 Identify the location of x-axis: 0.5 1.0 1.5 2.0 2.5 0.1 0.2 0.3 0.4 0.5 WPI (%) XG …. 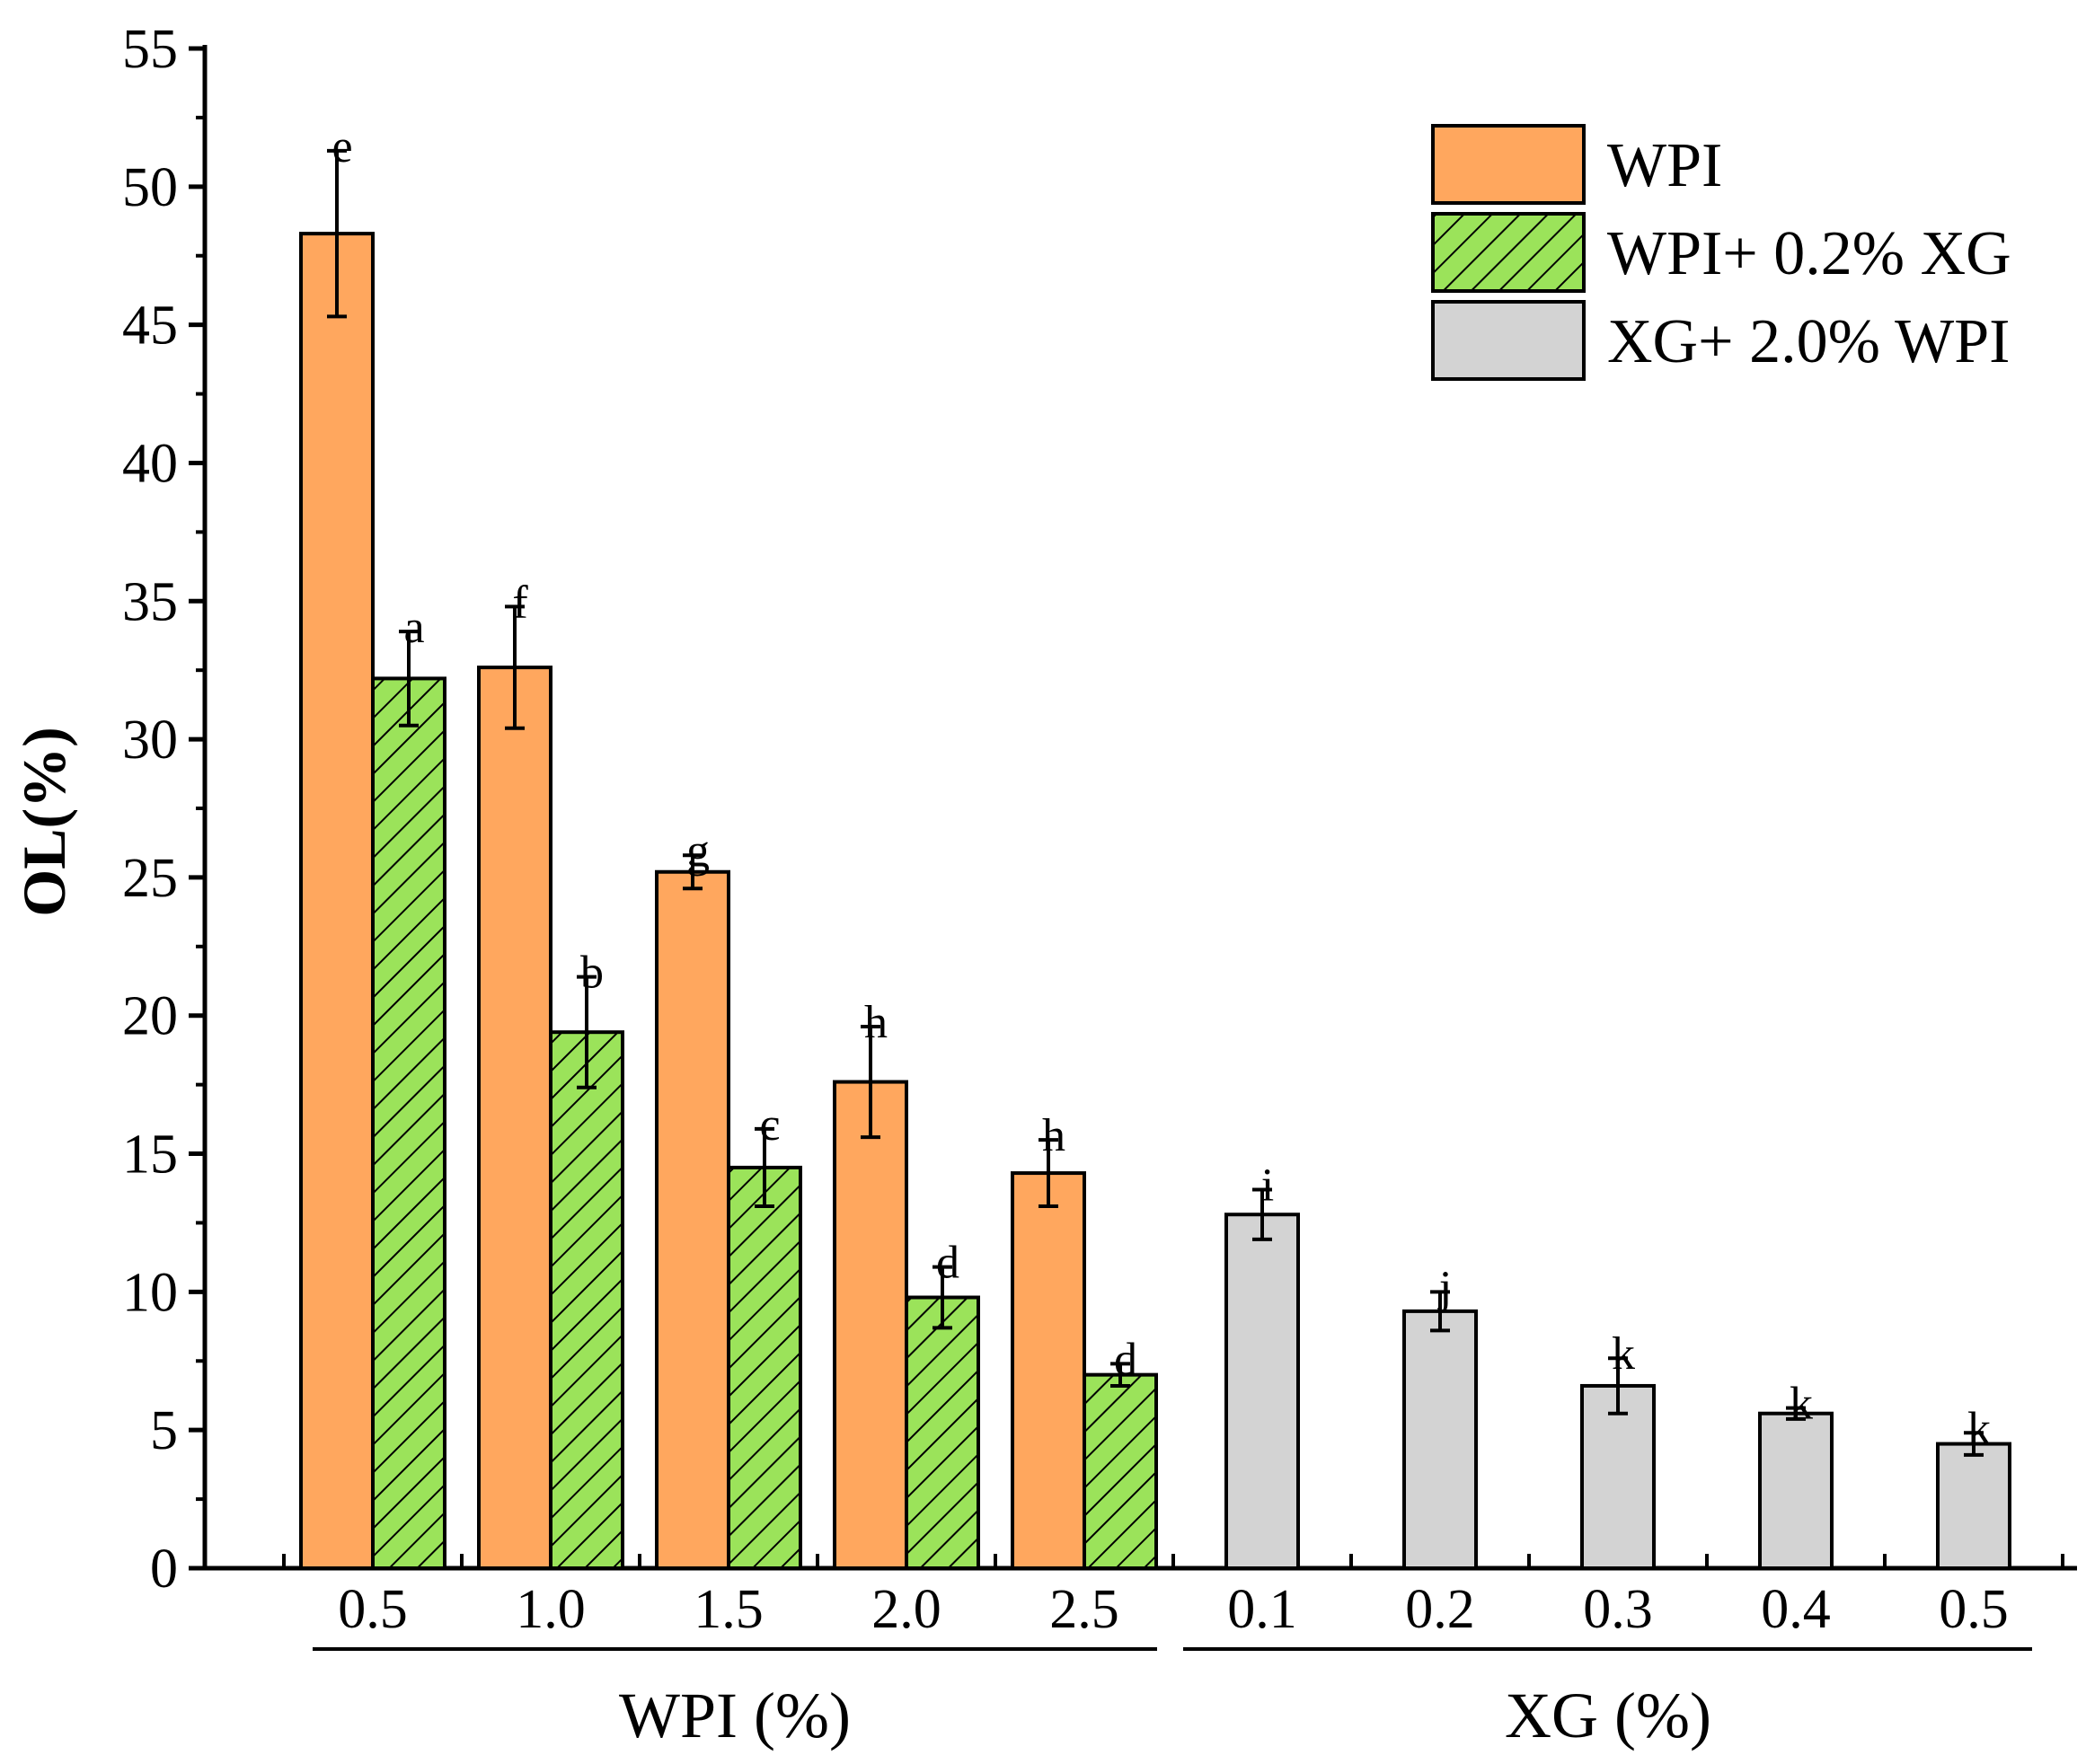
(1173, 1652).